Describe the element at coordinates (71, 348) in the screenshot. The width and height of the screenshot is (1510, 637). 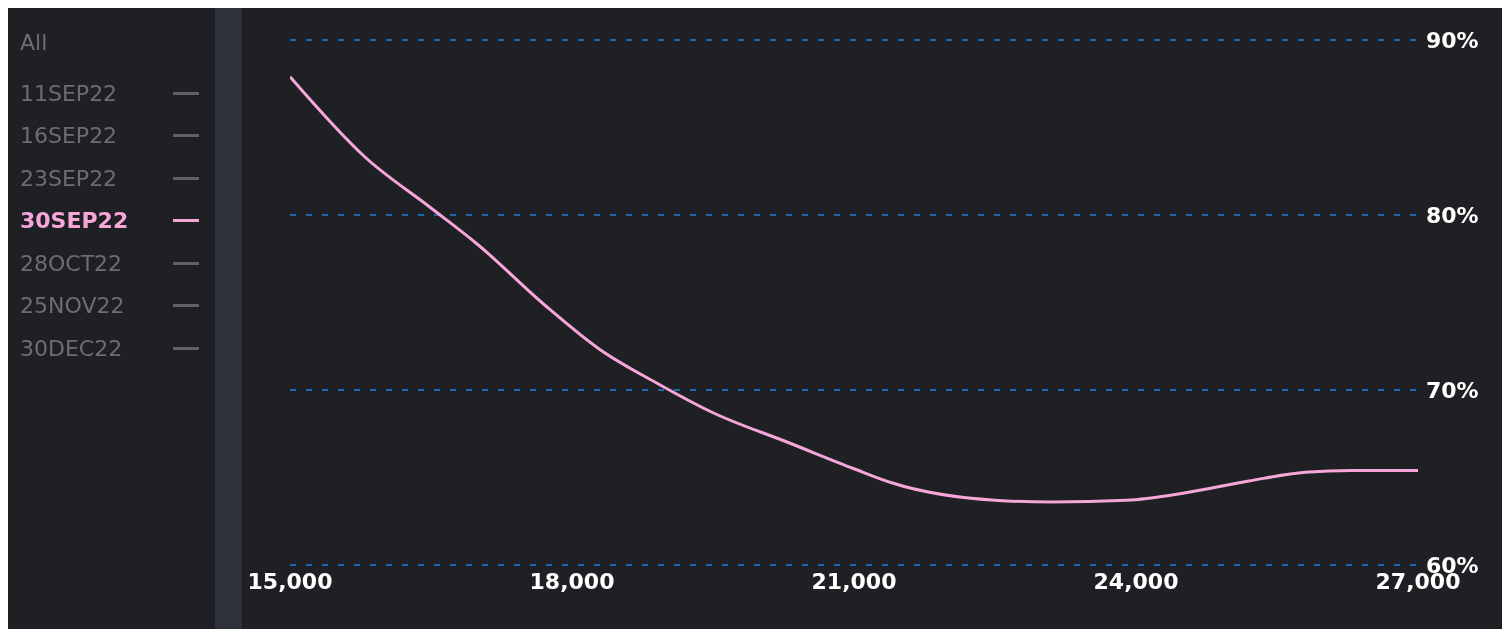
I see `legend-label: 30DEC22` at that location.